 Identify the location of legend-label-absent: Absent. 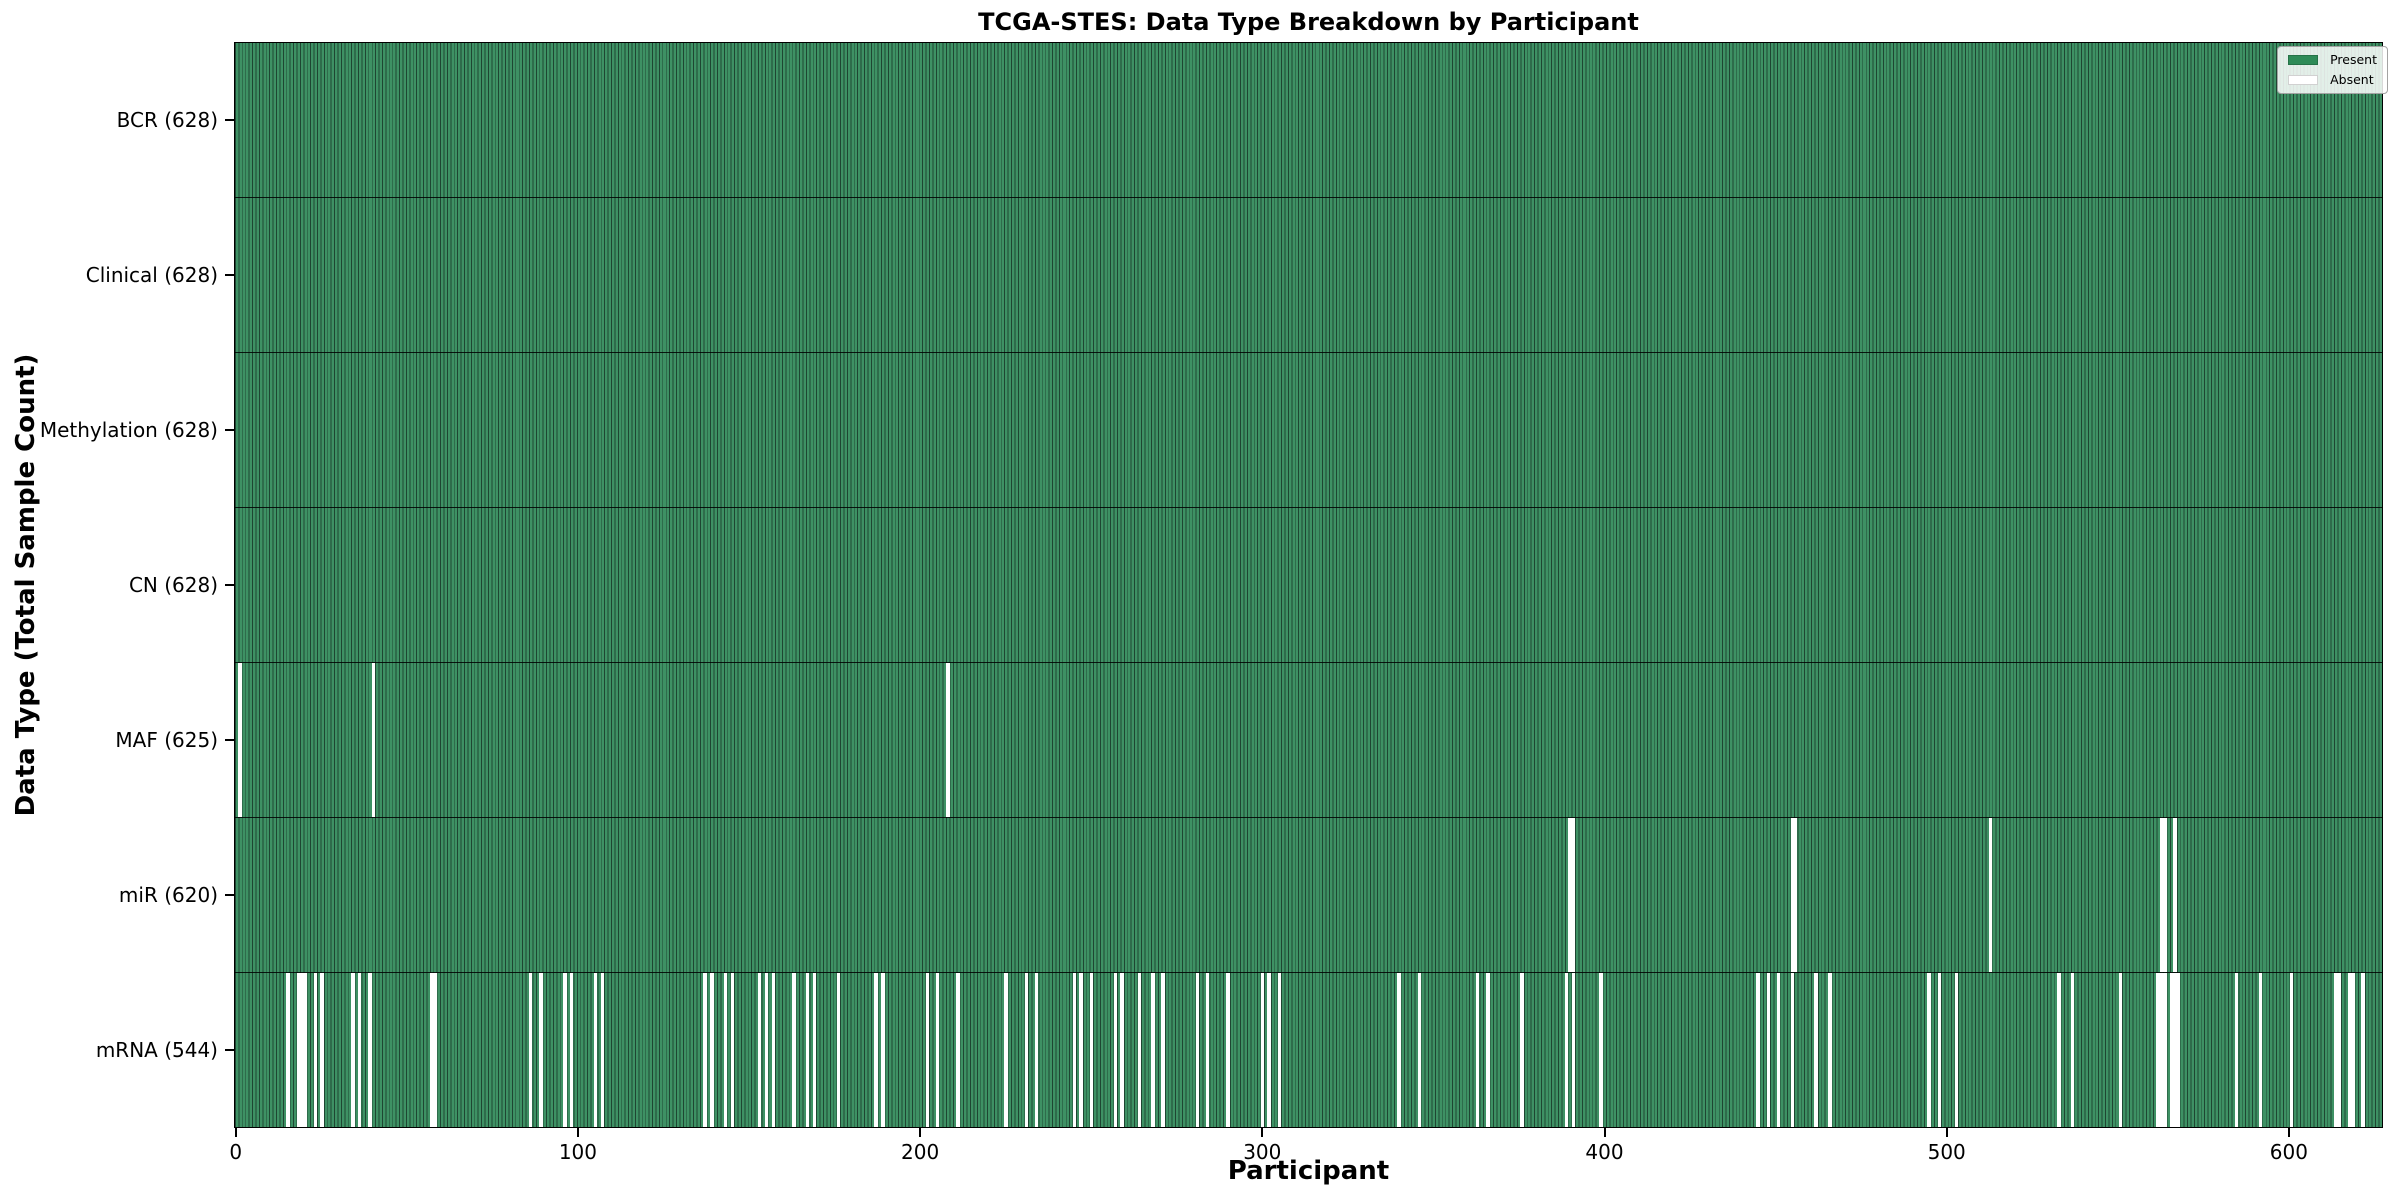
(2352, 79).